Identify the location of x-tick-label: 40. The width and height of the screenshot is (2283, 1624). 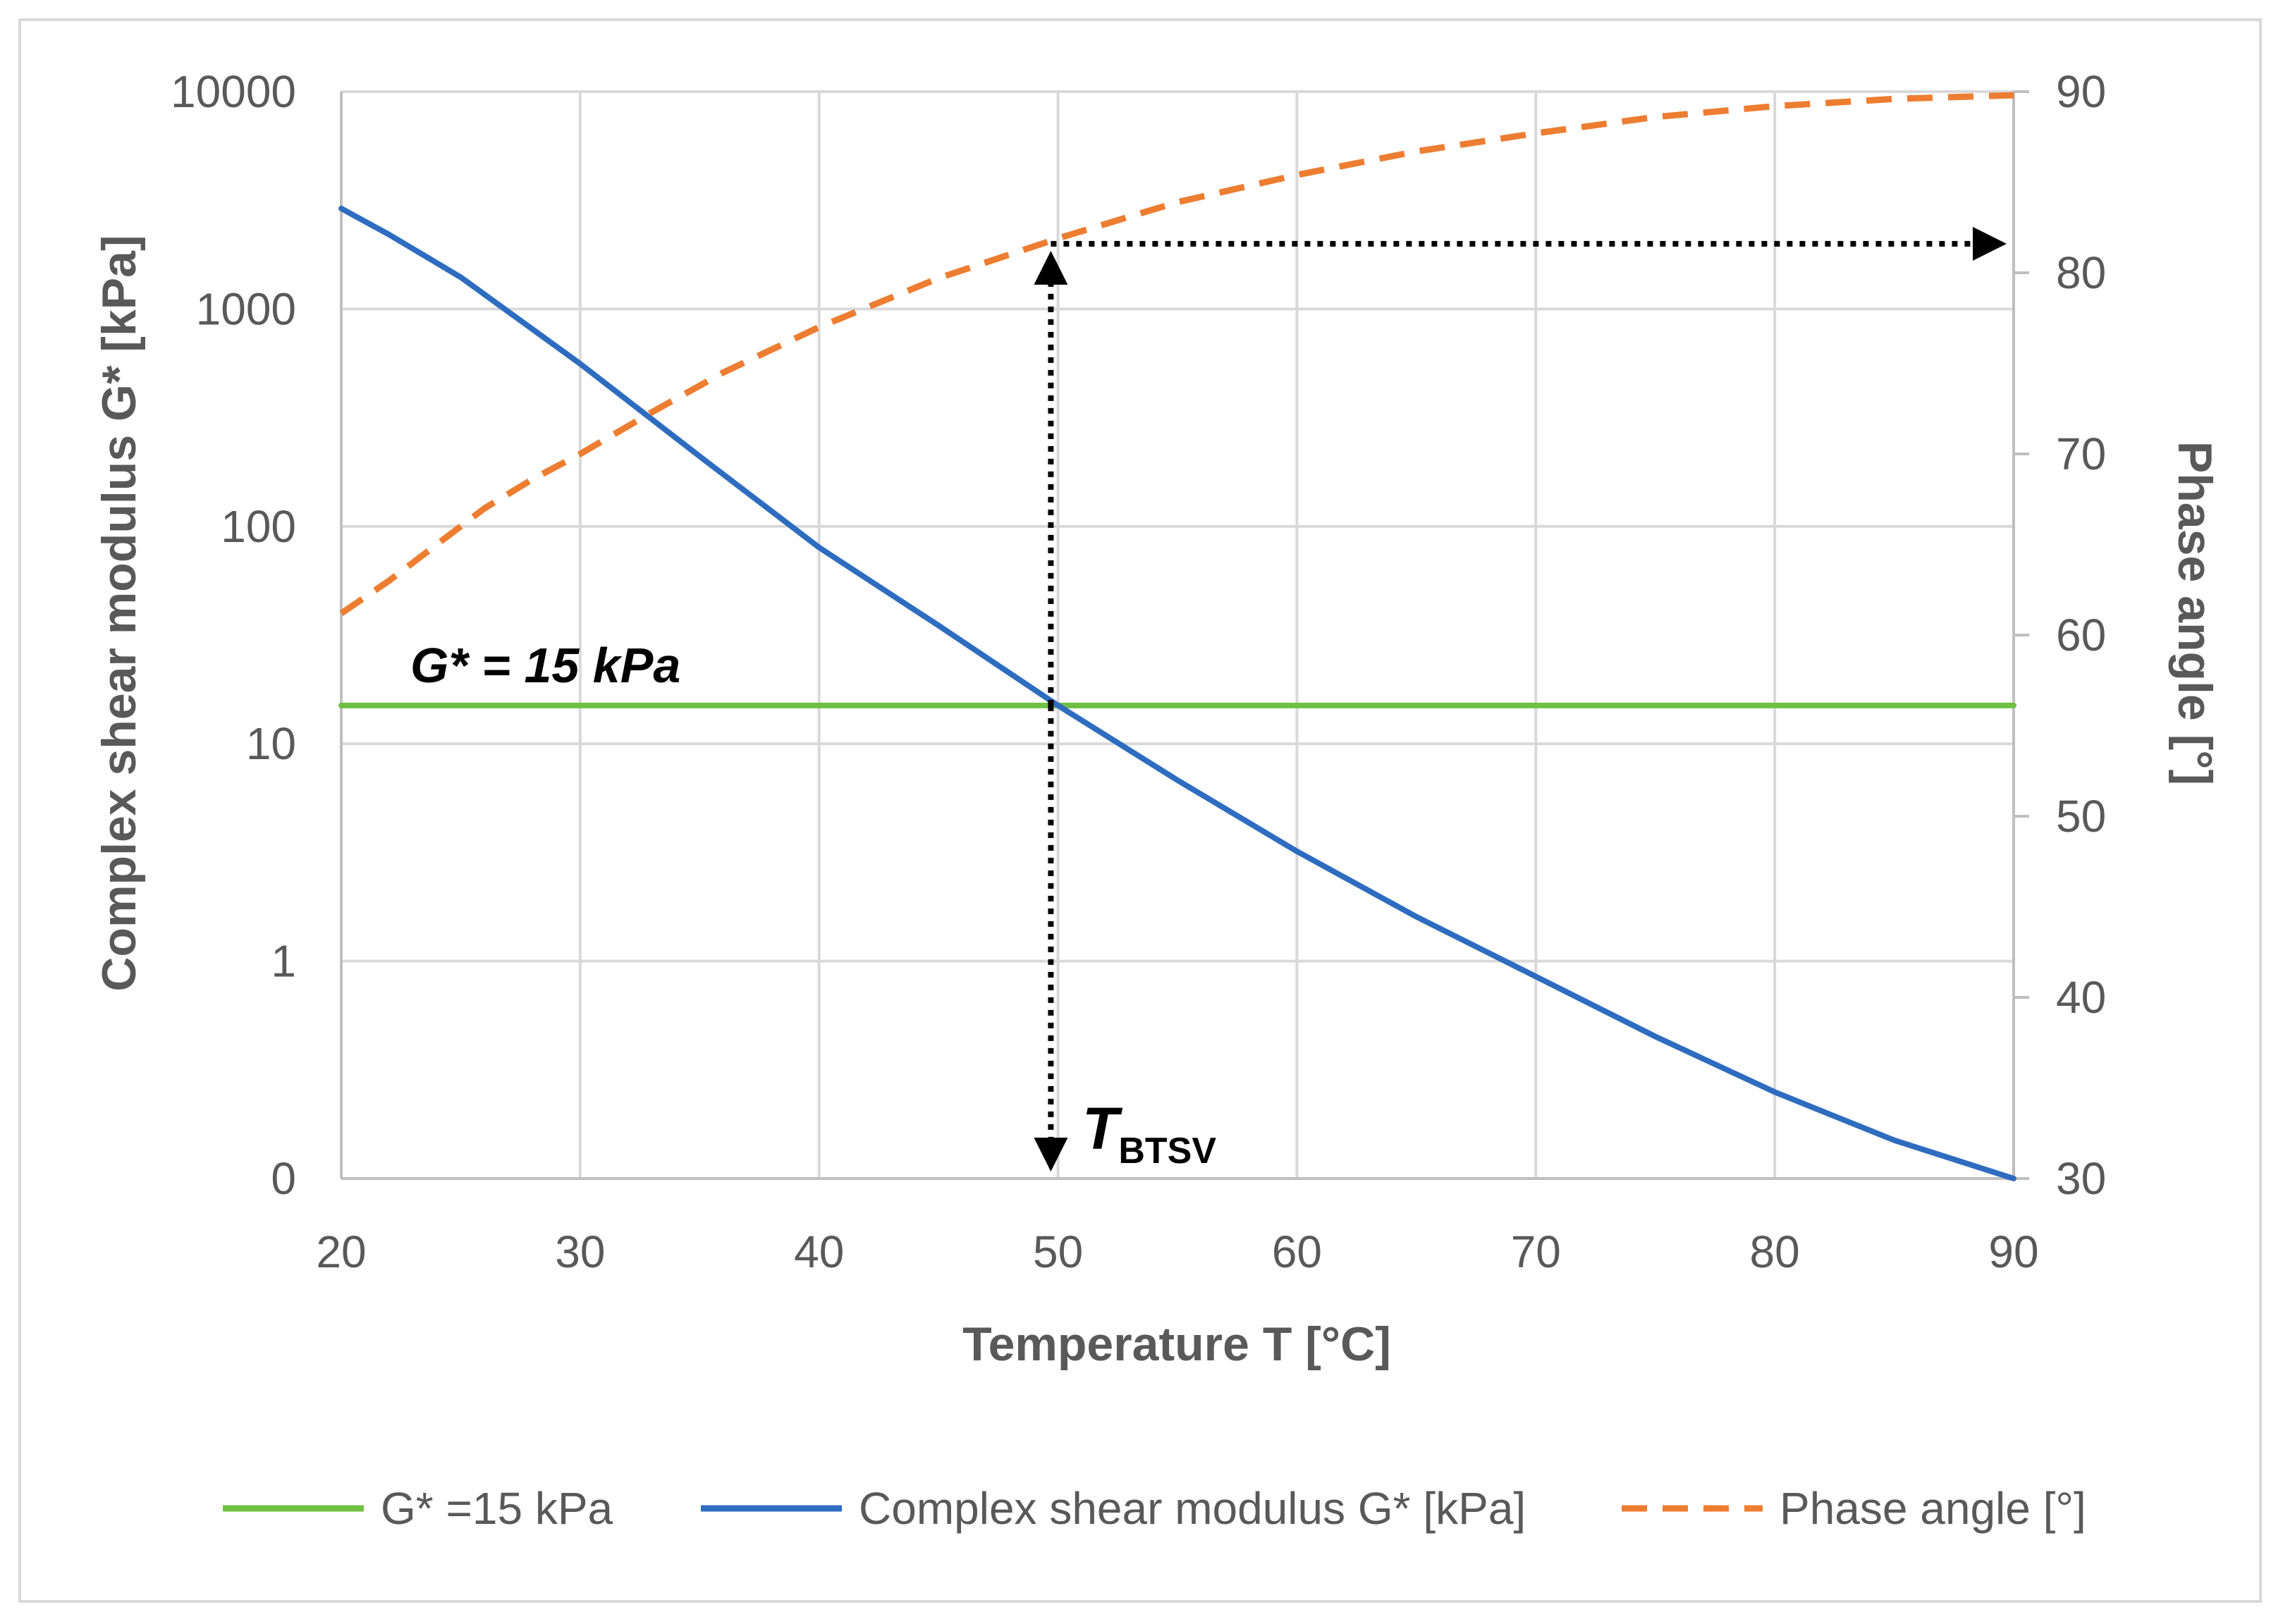
(819, 1251).